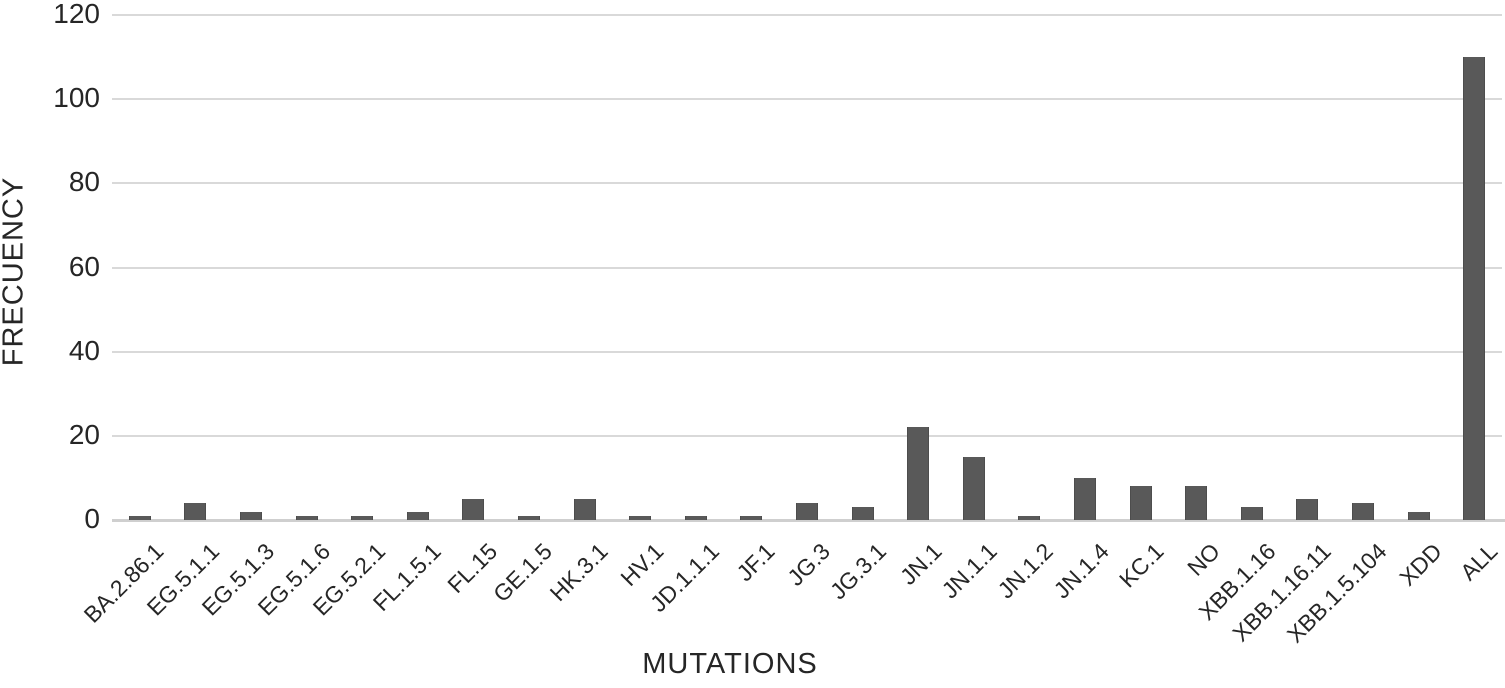 The width and height of the screenshot is (1505, 688). What do you see at coordinates (1025, 571) in the screenshot?
I see `x-tick-label: JN.1.2` at bounding box center [1025, 571].